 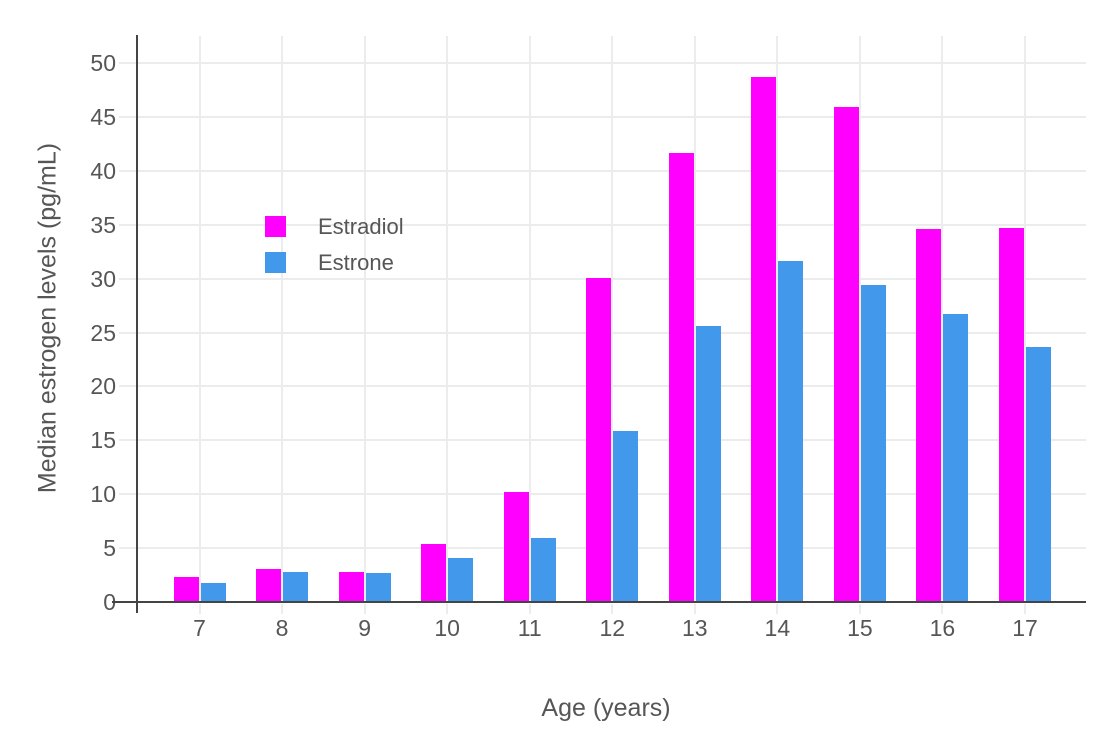 I want to click on legend-label-estrone: Estrone, so click(x=356, y=262).